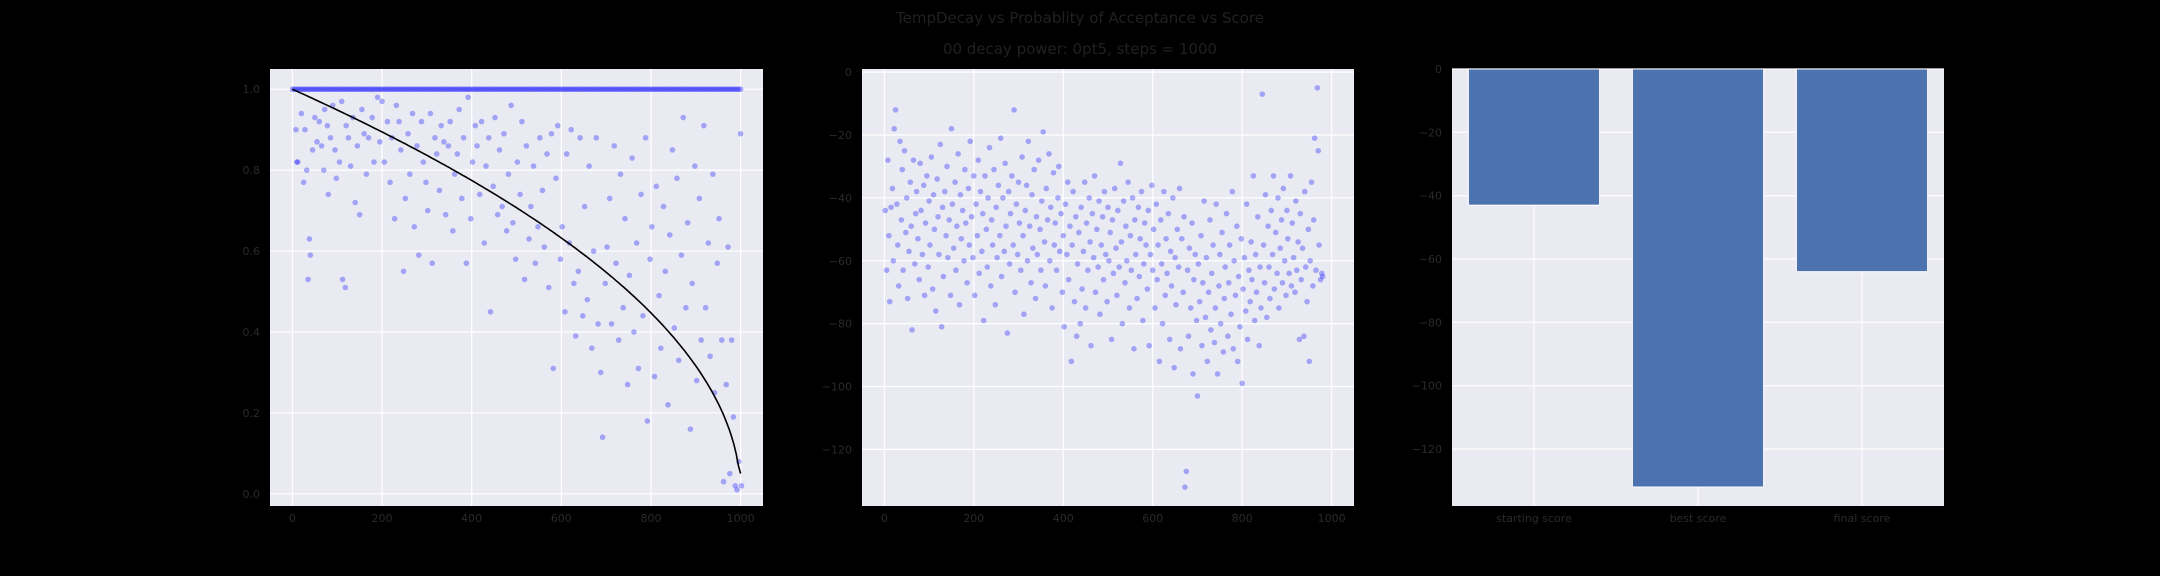  What do you see at coordinates (252, 251) in the screenshot?
I see `y-tick-label: 0.6` at bounding box center [252, 251].